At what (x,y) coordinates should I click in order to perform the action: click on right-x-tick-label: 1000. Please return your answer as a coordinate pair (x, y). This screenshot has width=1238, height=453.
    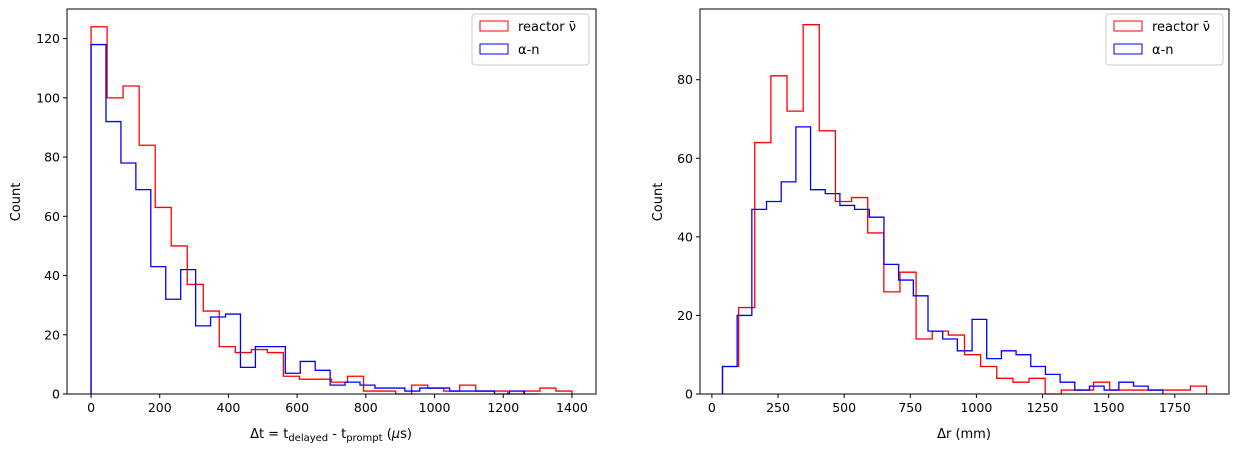
    Looking at the image, I should click on (976, 407).